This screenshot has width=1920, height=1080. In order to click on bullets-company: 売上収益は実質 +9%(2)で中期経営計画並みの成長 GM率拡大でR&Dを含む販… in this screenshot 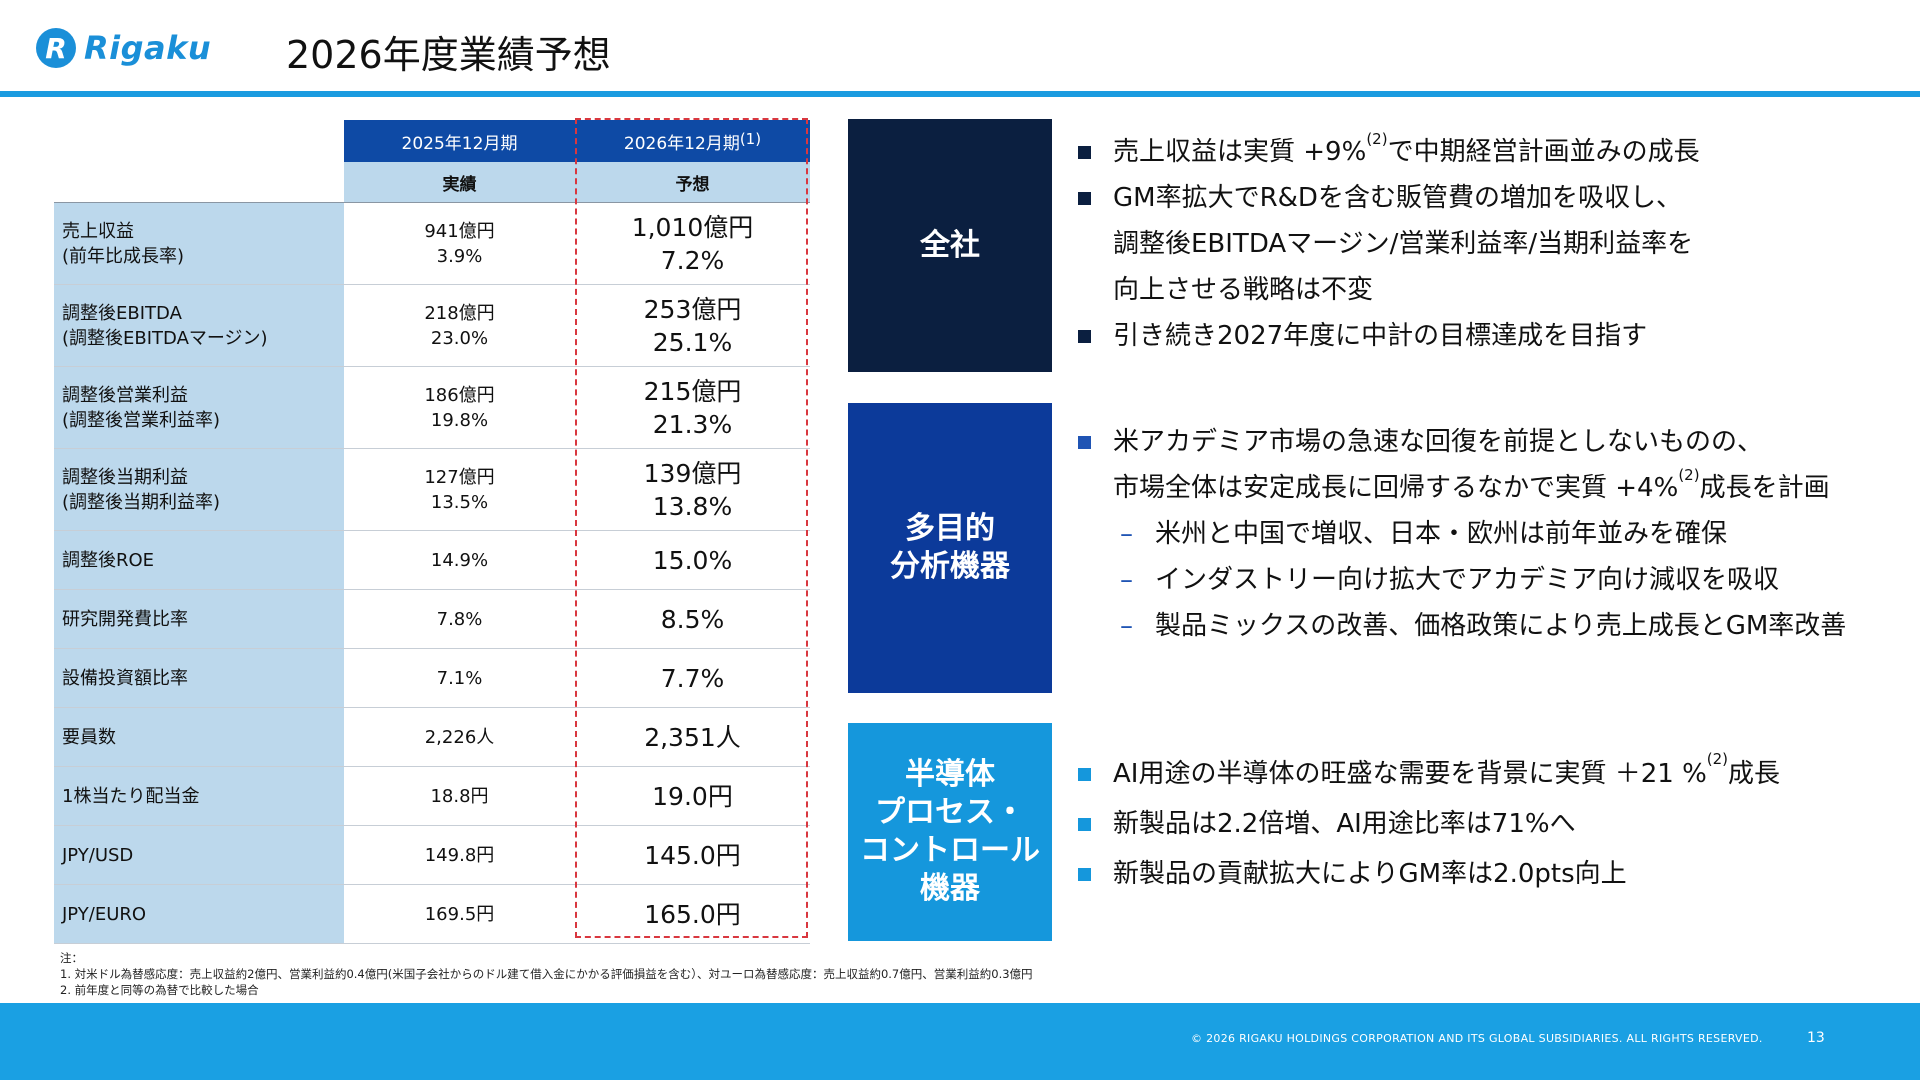, I will do `click(1389, 244)`.